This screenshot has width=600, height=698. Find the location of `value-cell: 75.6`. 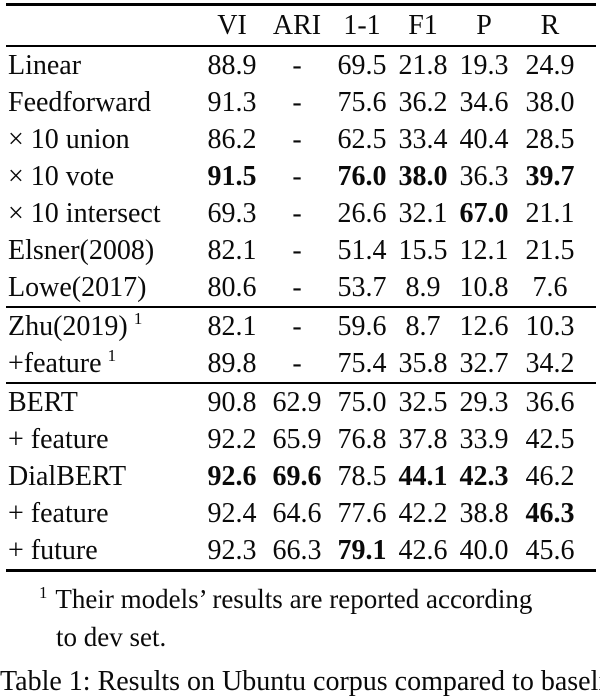

value-cell: 75.6 is located at coordinates (362, 102).